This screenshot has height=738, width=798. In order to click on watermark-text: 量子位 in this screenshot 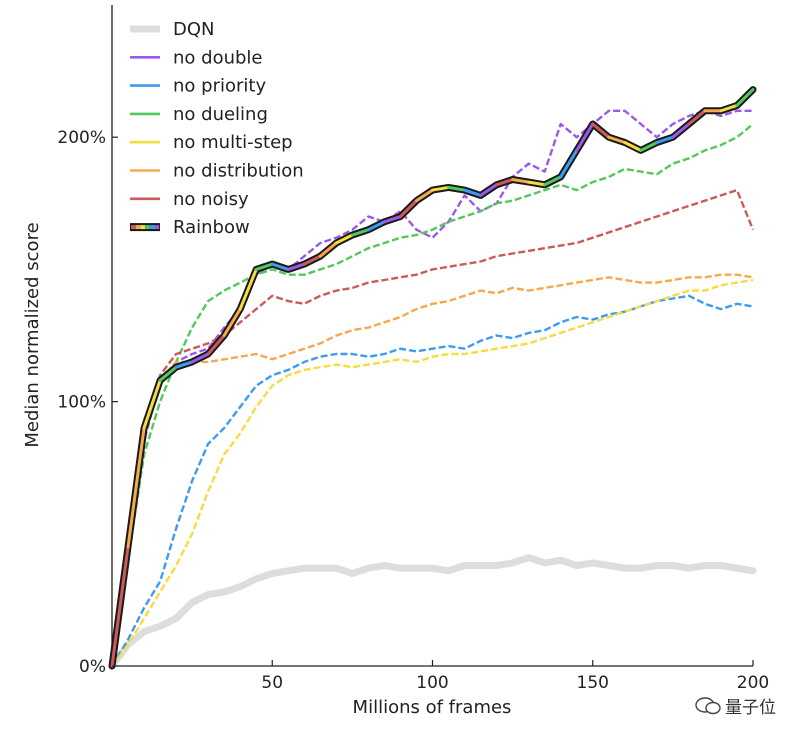, I will do `click(750, 708)`.